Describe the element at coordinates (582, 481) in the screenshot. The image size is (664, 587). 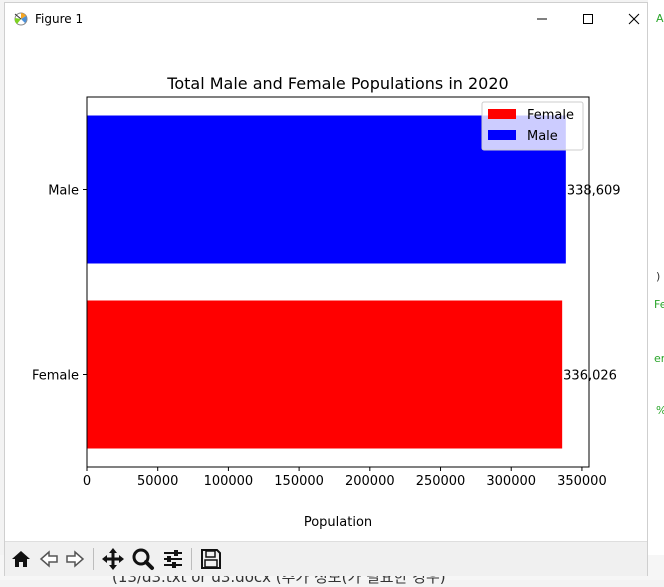
I see `x-tick-label: 350000` at that location.